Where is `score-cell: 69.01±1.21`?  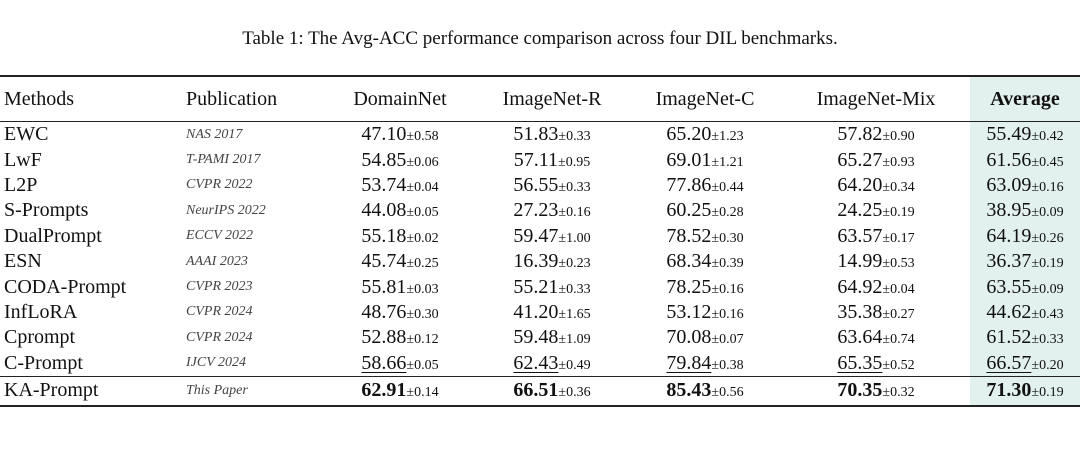
score-cell: 69.01±1.21 is located at coordinates (705, 159).